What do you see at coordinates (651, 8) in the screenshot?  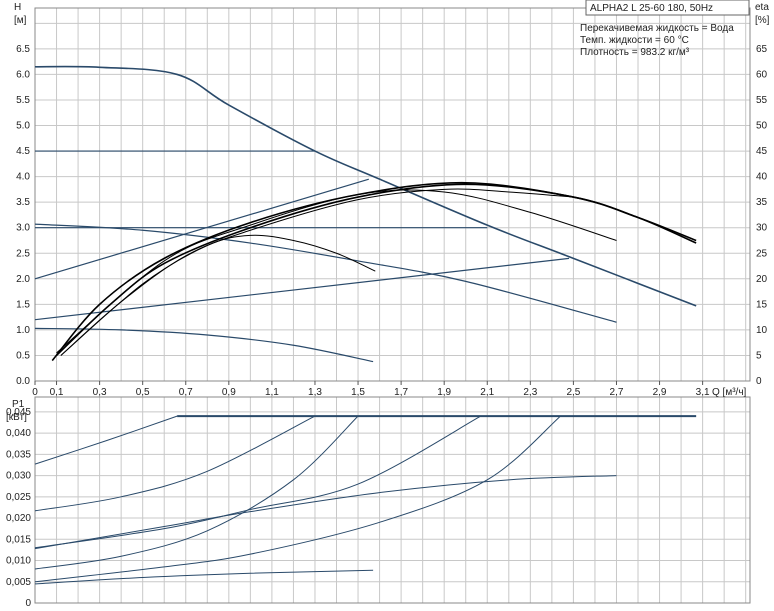 I see `chart-title: ALPHA2 L 25-60 180, 50Hz` at bounding box center [651, 8].